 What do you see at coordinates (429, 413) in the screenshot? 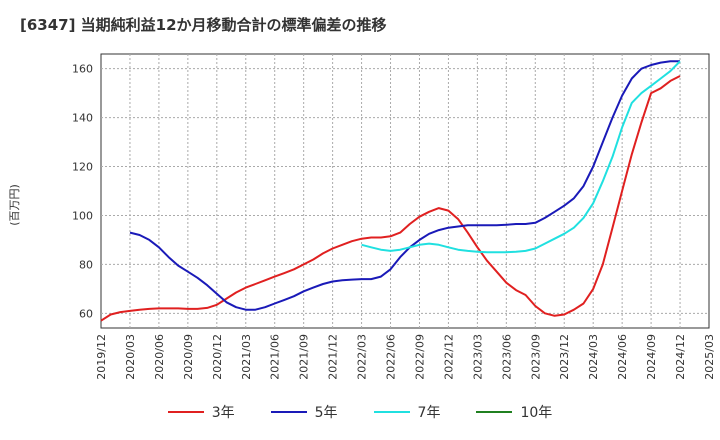
I see `legend-label: 7年` at bounding box center [429, 413].